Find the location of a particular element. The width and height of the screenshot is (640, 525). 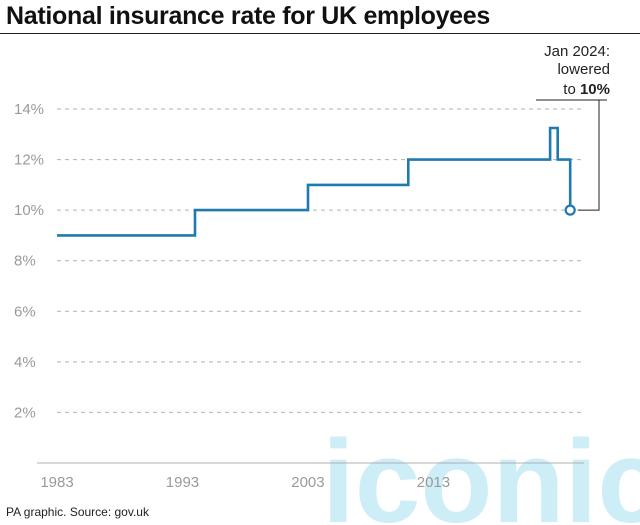

annotation-leader-line is located at coordinates (589, 155).